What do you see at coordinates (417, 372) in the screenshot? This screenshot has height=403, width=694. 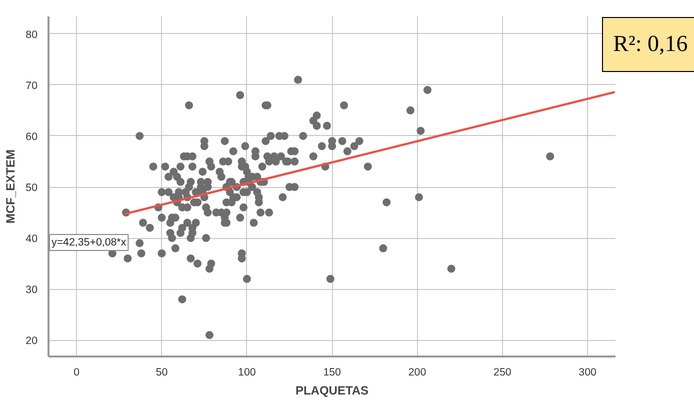 I see `x-tick-label: 200` at bounding box center [417, 372].